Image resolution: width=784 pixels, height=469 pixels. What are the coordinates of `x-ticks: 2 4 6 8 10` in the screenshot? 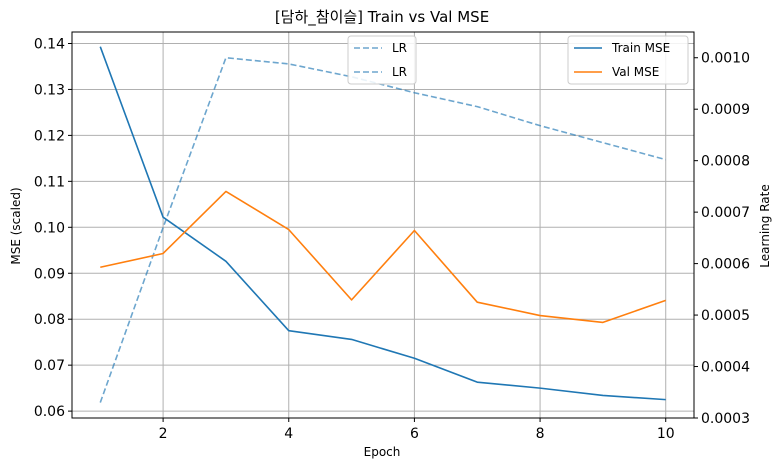 It's located at (417, 430).